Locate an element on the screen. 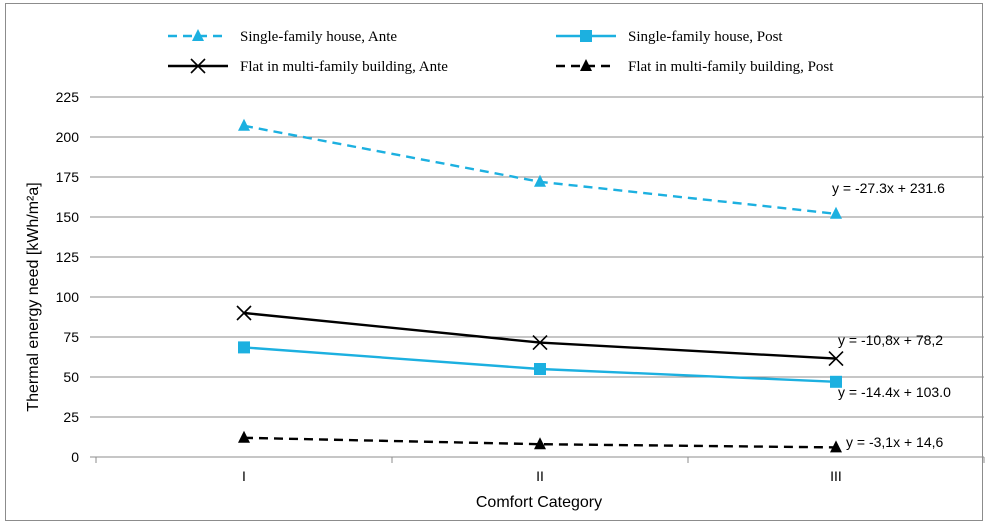 This screenshot has height=526, width=988. trendline-equation: y = -14.4x + 103.0 is located at coordinates (894, 392).